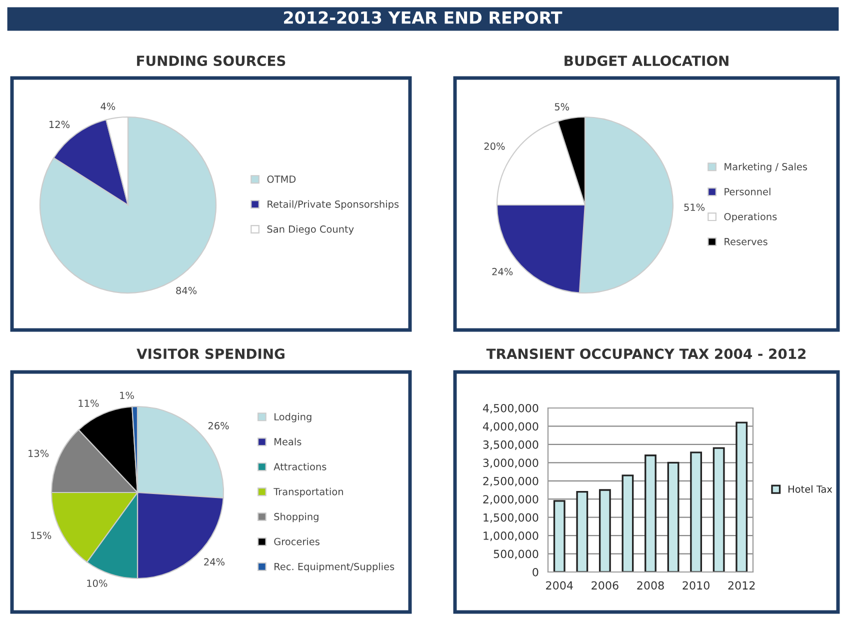  Describe the element at coordinates (741, 585) in the screenshot. I see `x-tick-label: 2012` at that location.